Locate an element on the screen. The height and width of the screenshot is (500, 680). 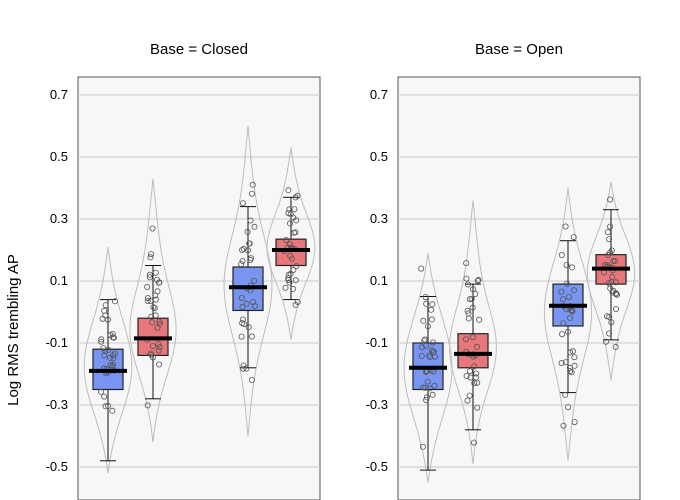
box is located at coordinates (473, 351).